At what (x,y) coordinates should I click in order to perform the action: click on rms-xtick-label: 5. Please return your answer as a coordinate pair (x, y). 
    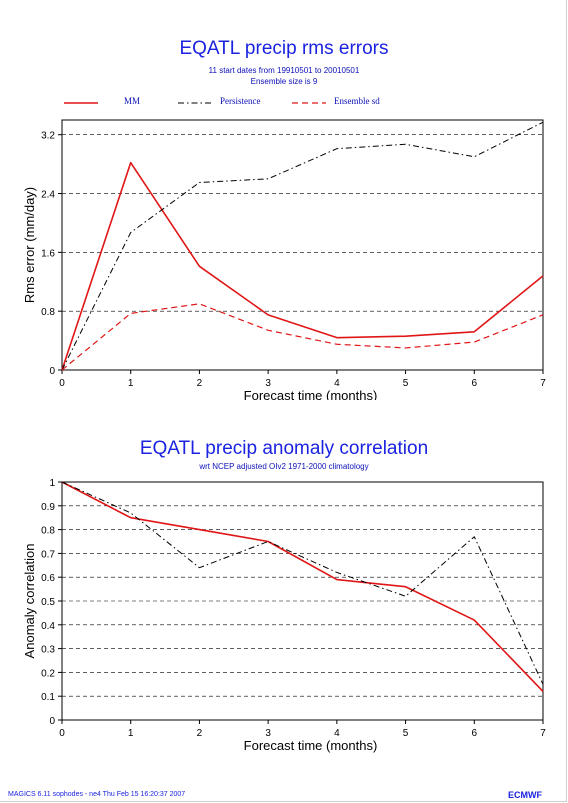
    Looking at the image, I should click on (406, 383).